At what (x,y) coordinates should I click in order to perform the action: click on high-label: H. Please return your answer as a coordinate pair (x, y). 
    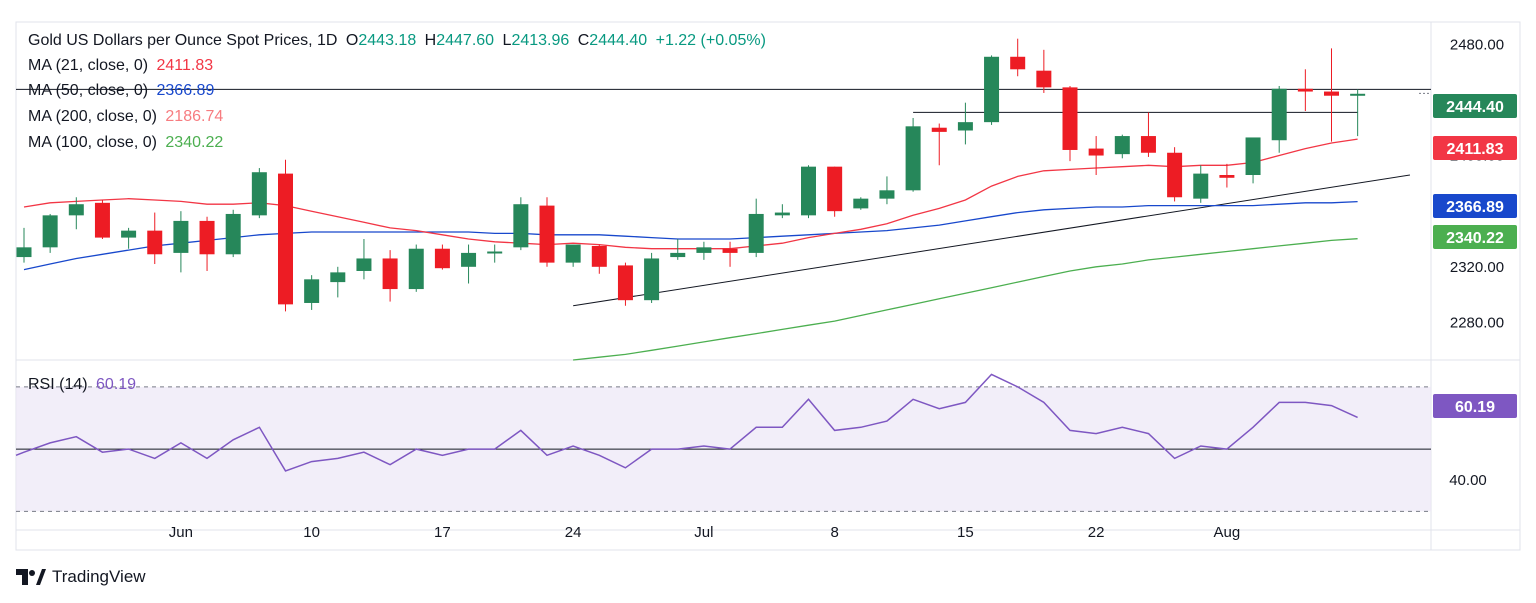
    Looking at the image, I should click on (430, 40).